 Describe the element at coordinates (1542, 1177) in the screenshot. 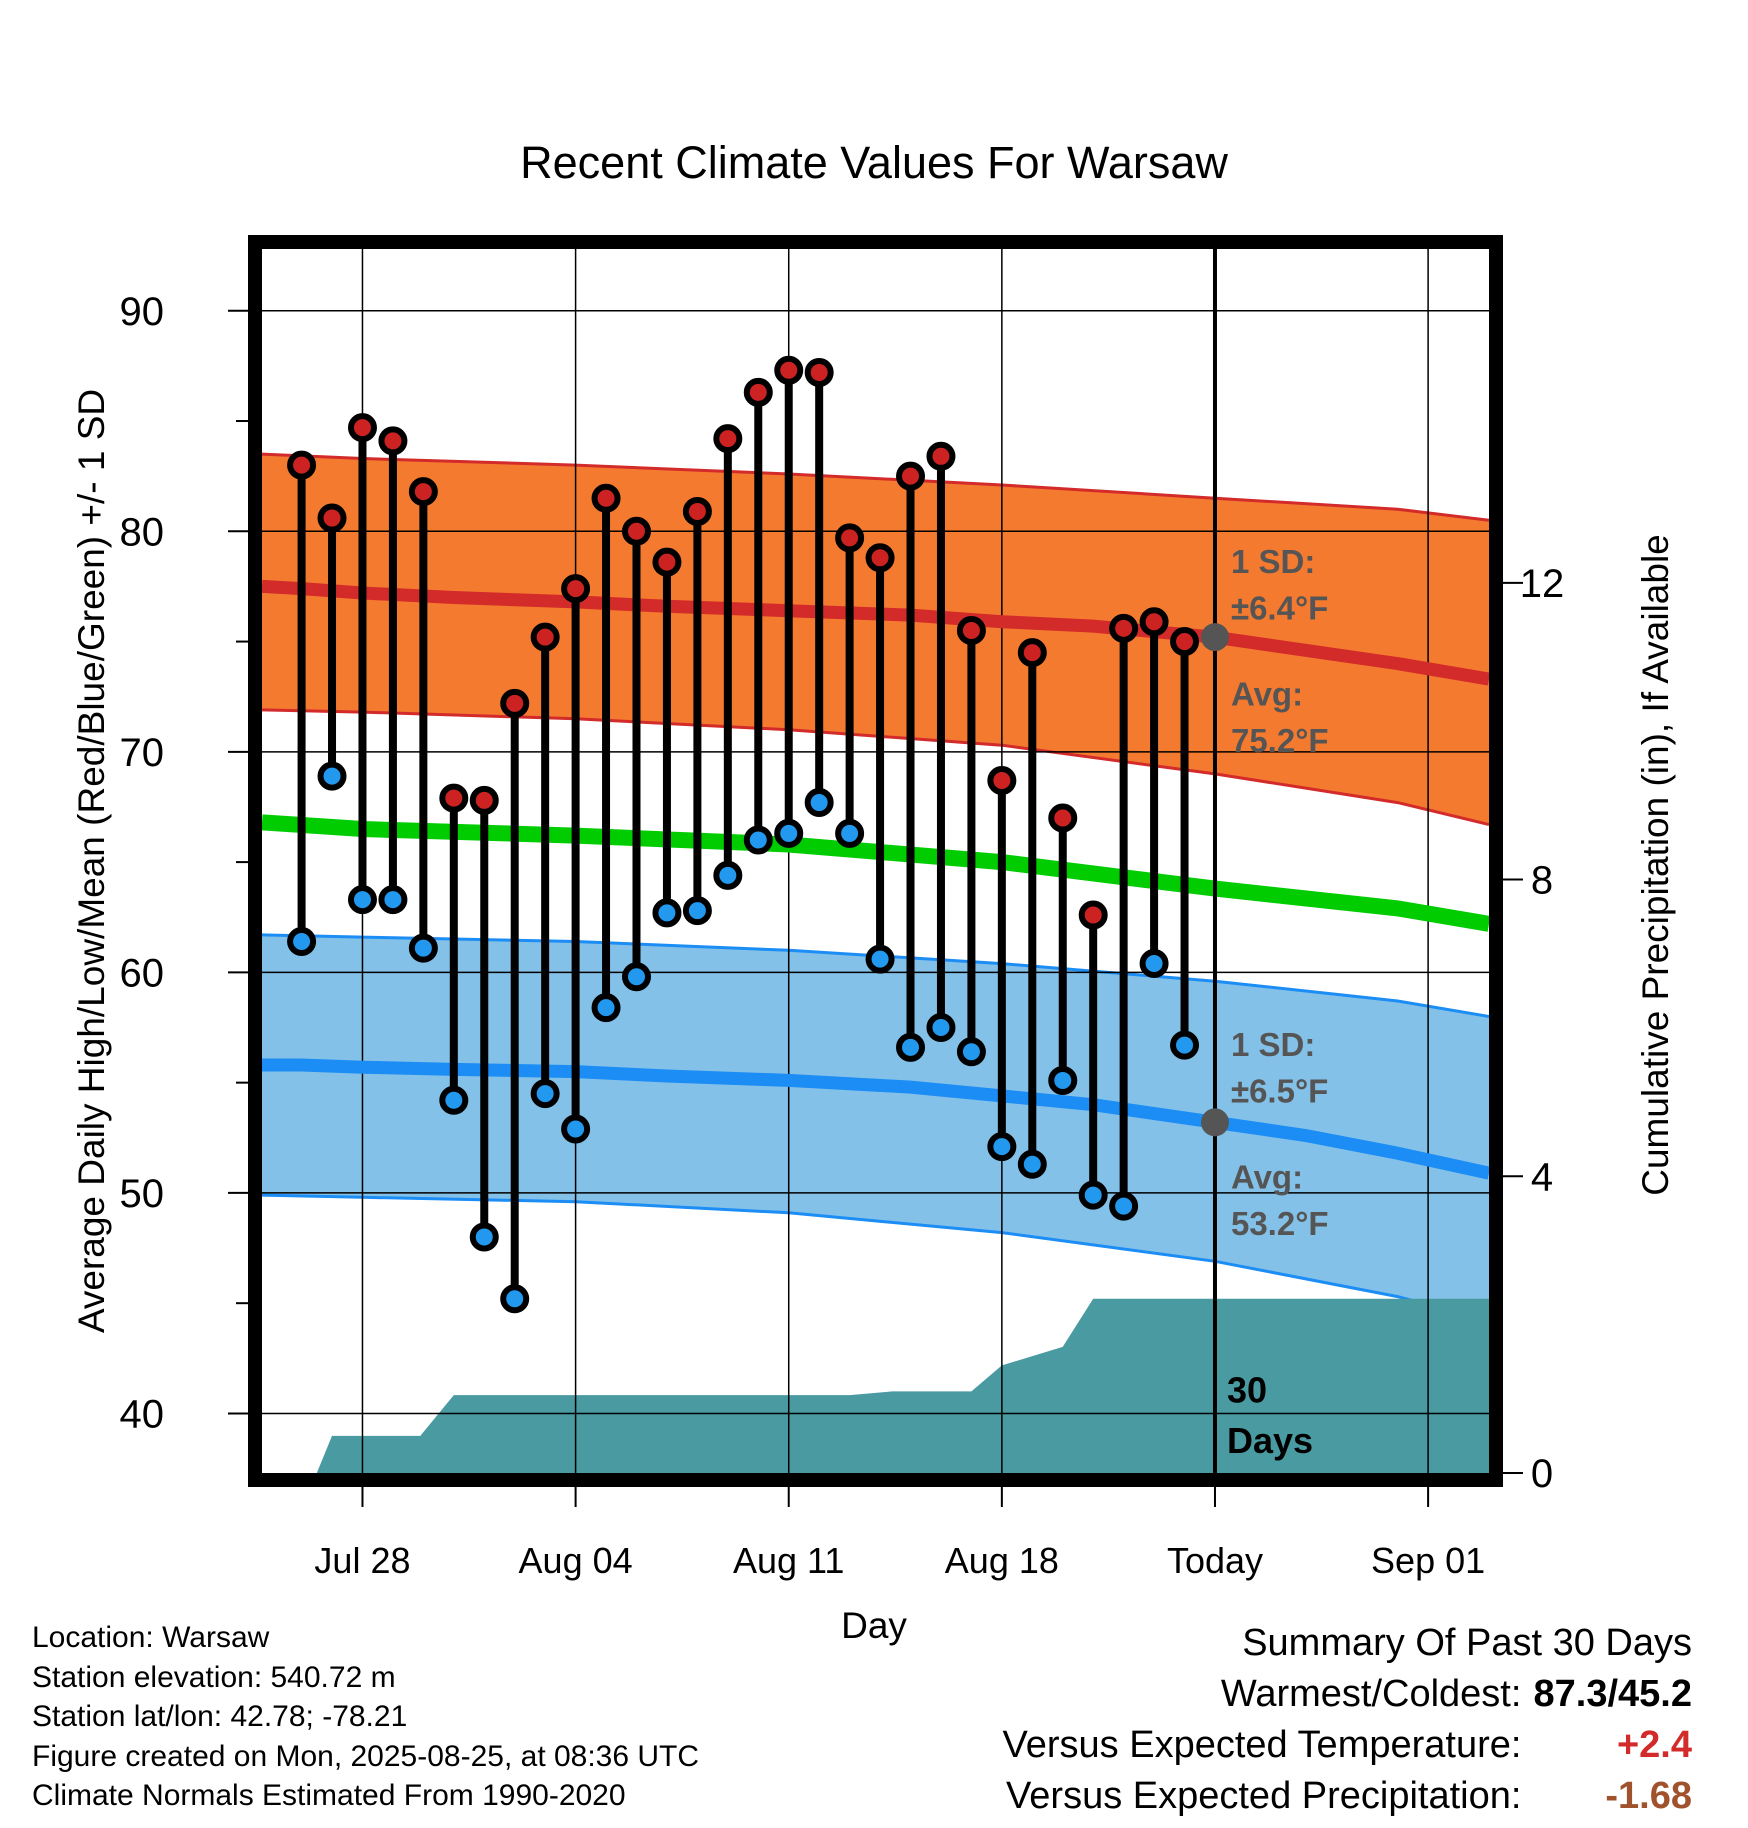

I see `y2-tick-label: 4` at that location.